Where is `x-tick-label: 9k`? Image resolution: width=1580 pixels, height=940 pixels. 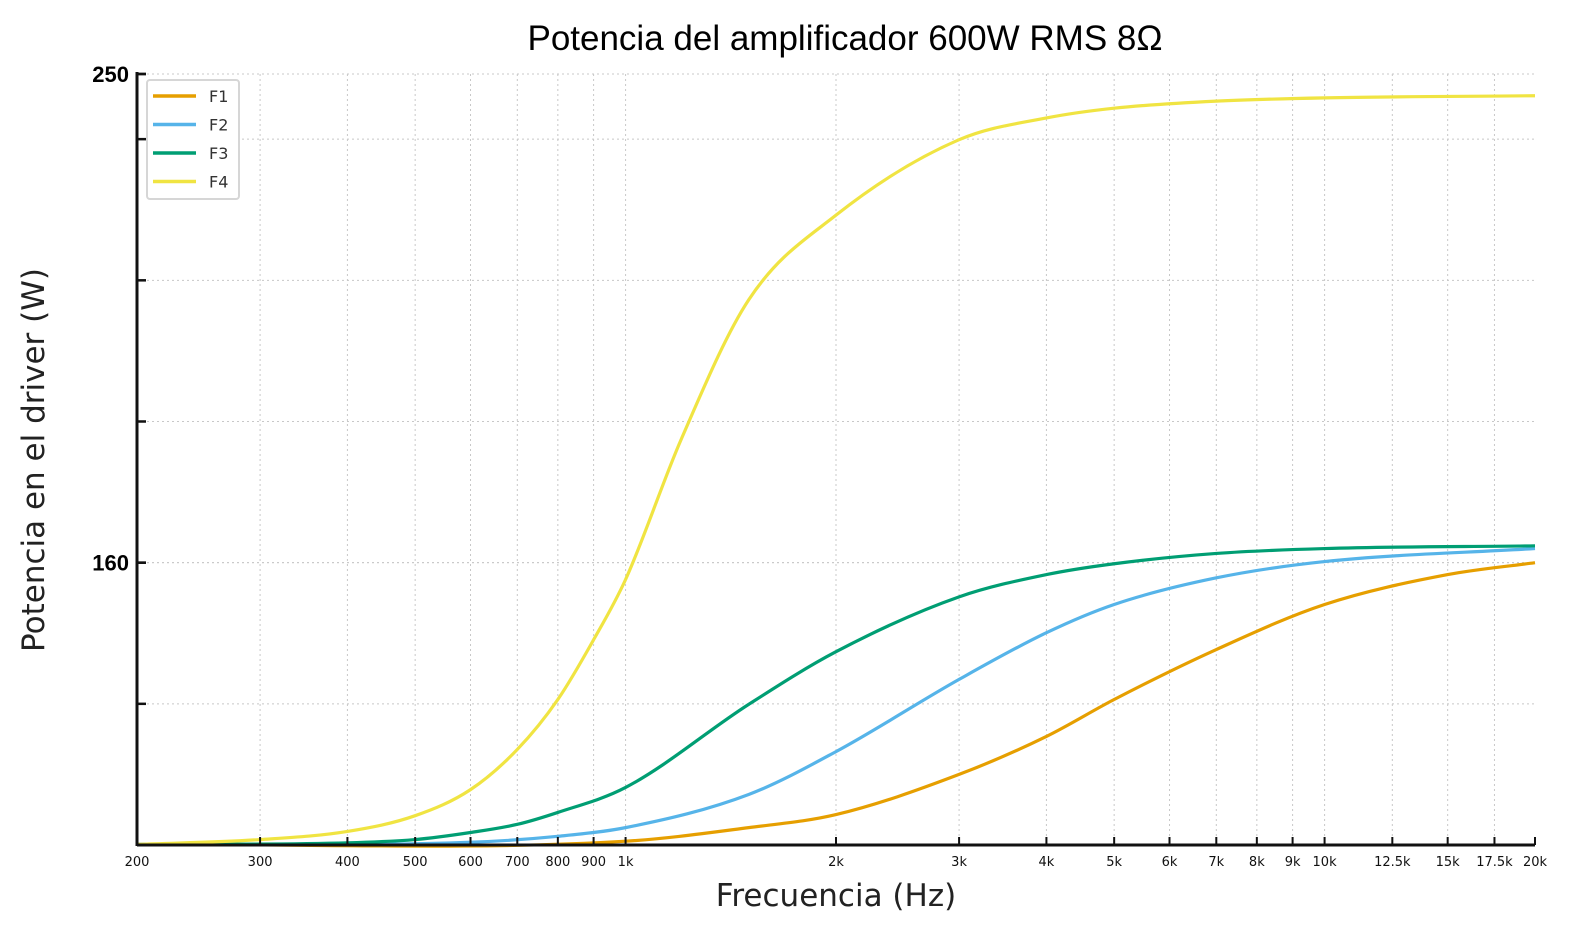 x-tick-label: 9k is located at coordinates (1293, 862).